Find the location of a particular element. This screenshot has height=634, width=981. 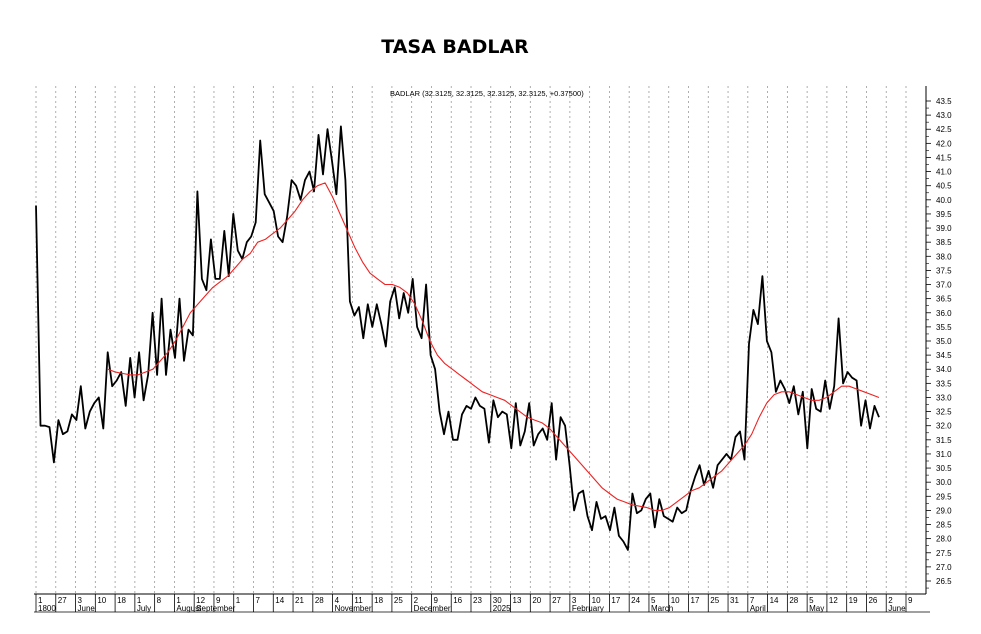

x-month-label: 1800 is located at coordinates (47, 608).